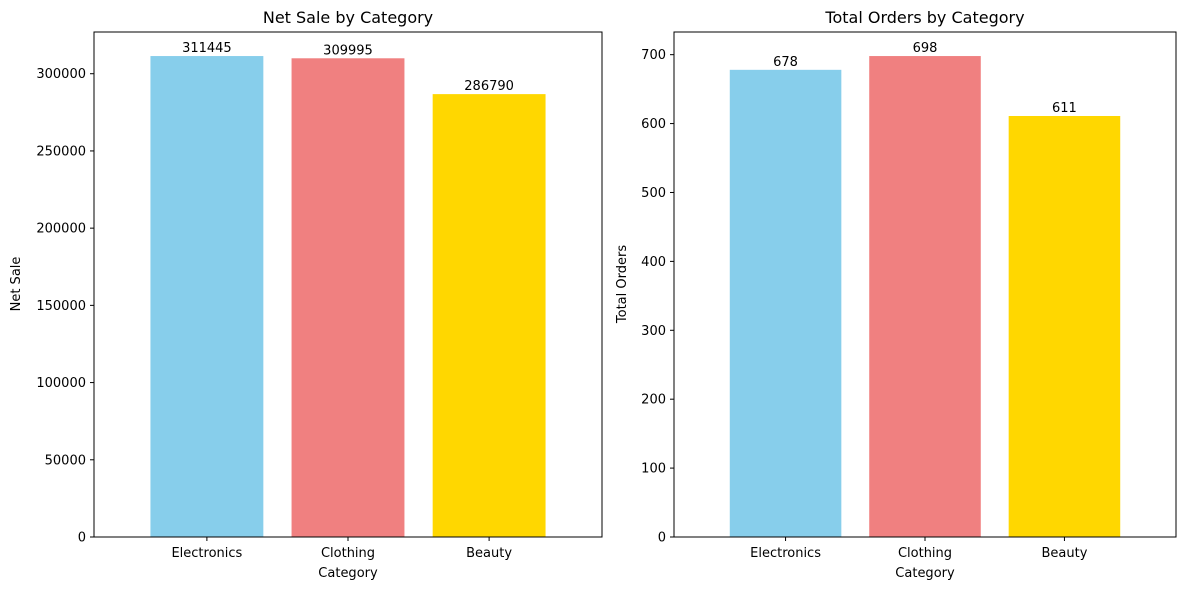  Describe the element at coordinates (925, 48) in the screenshot. I see `data-label-clothing: 698` at that location.